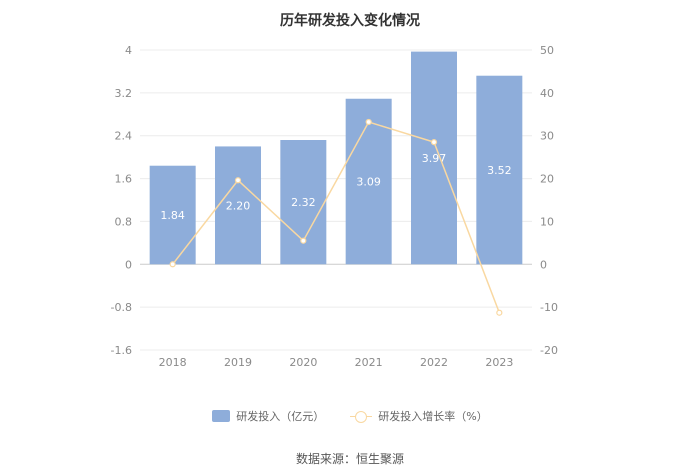  What do you see at coordinates (303, 362) in the screenshot?
I see `x-axis-tick-label: 2020` at bounding box center [303, 362].